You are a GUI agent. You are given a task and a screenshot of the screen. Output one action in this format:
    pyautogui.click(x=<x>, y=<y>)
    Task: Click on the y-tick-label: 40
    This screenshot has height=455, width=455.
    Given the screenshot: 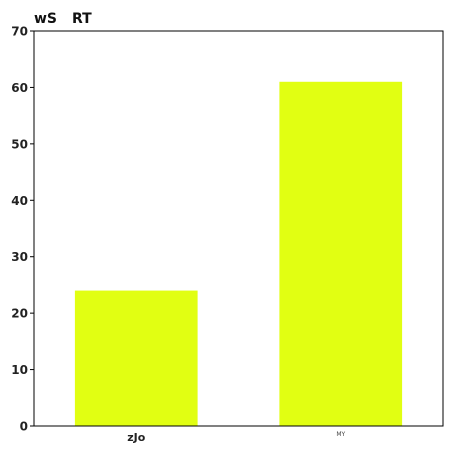 What is the action you would take?
    pyautogui.click(x=19, y=201)
    